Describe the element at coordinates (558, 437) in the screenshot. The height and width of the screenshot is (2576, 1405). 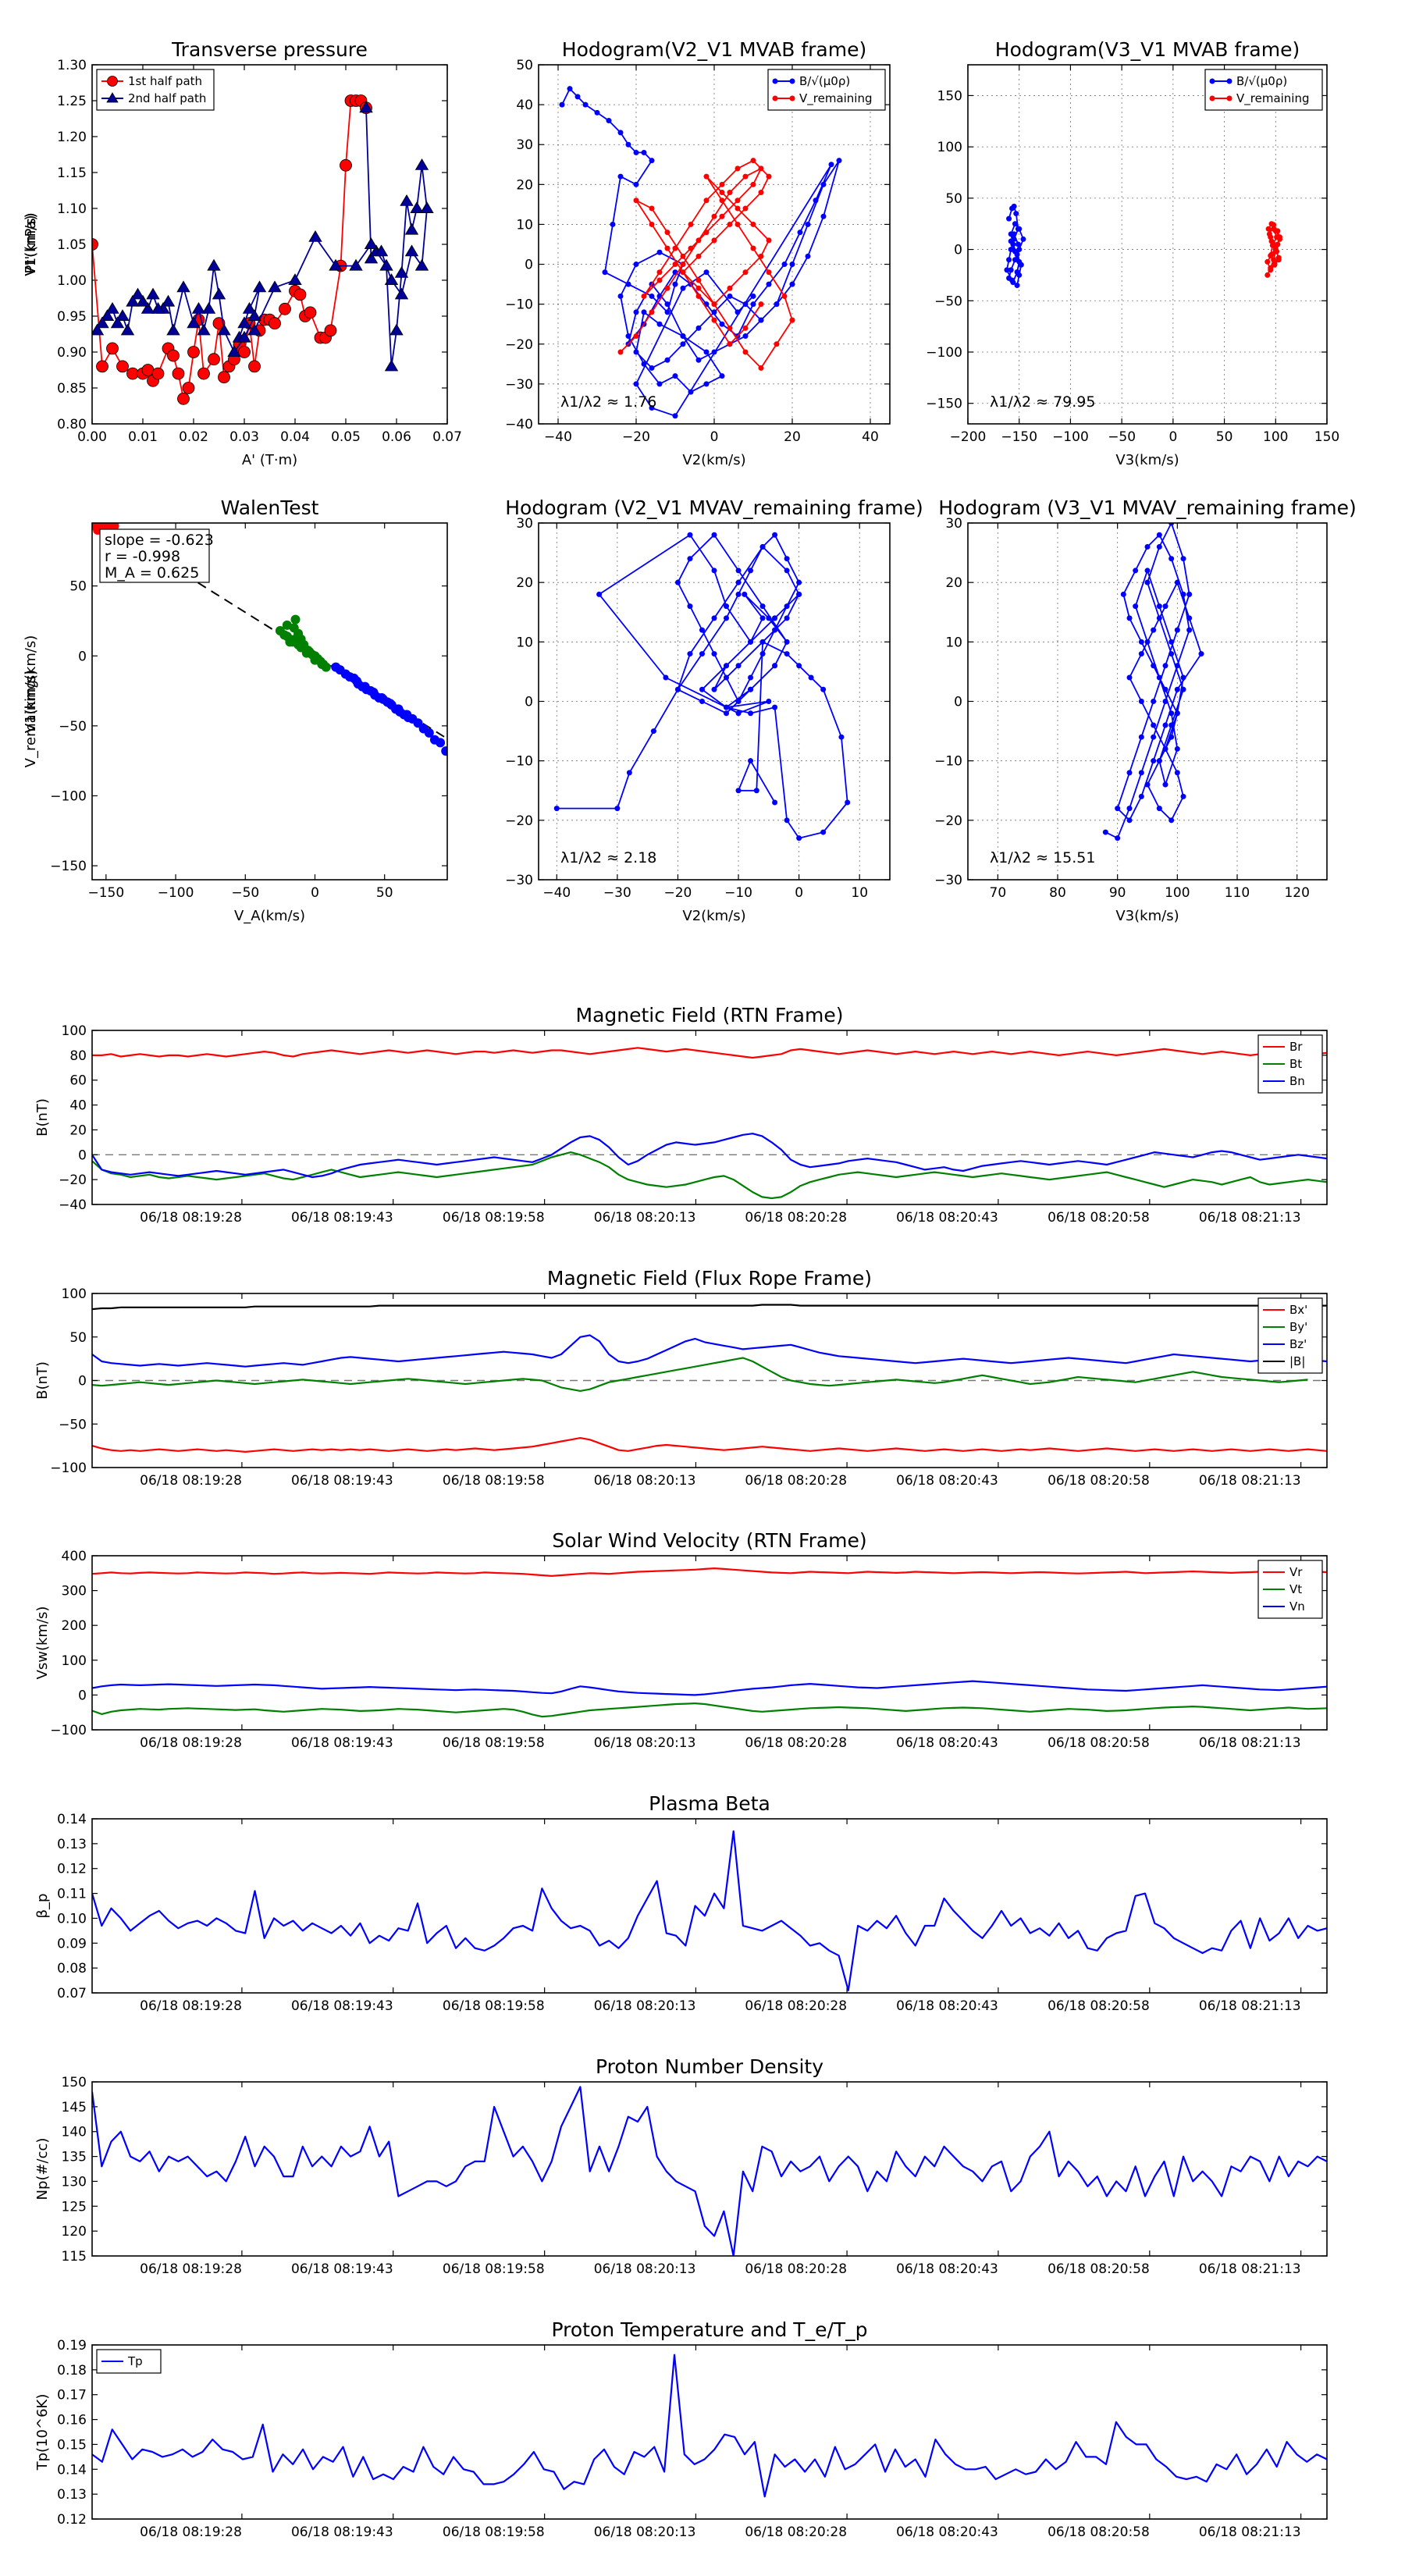
I see `x-tick-label: −40` at that location.